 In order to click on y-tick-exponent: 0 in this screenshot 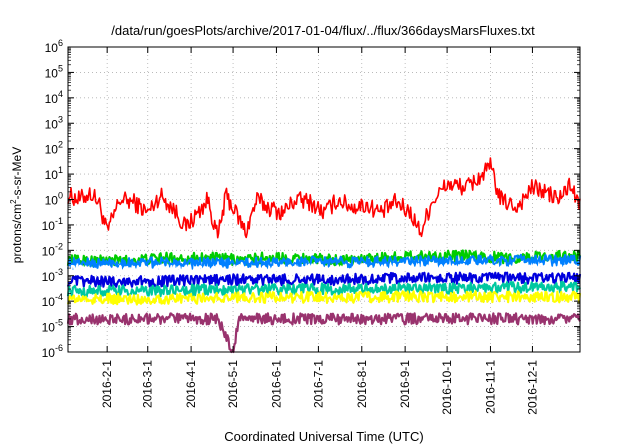, I will do `click(60, 196)`.